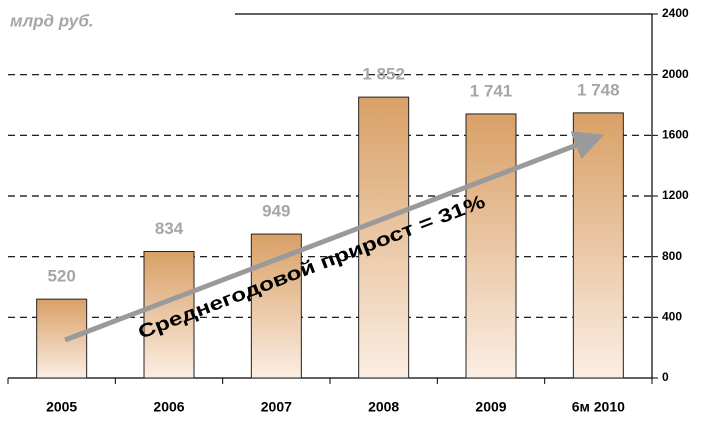 This screenshot has width=706, height=421. I want to click on x-tick-label: 2007, so click(276, 407).